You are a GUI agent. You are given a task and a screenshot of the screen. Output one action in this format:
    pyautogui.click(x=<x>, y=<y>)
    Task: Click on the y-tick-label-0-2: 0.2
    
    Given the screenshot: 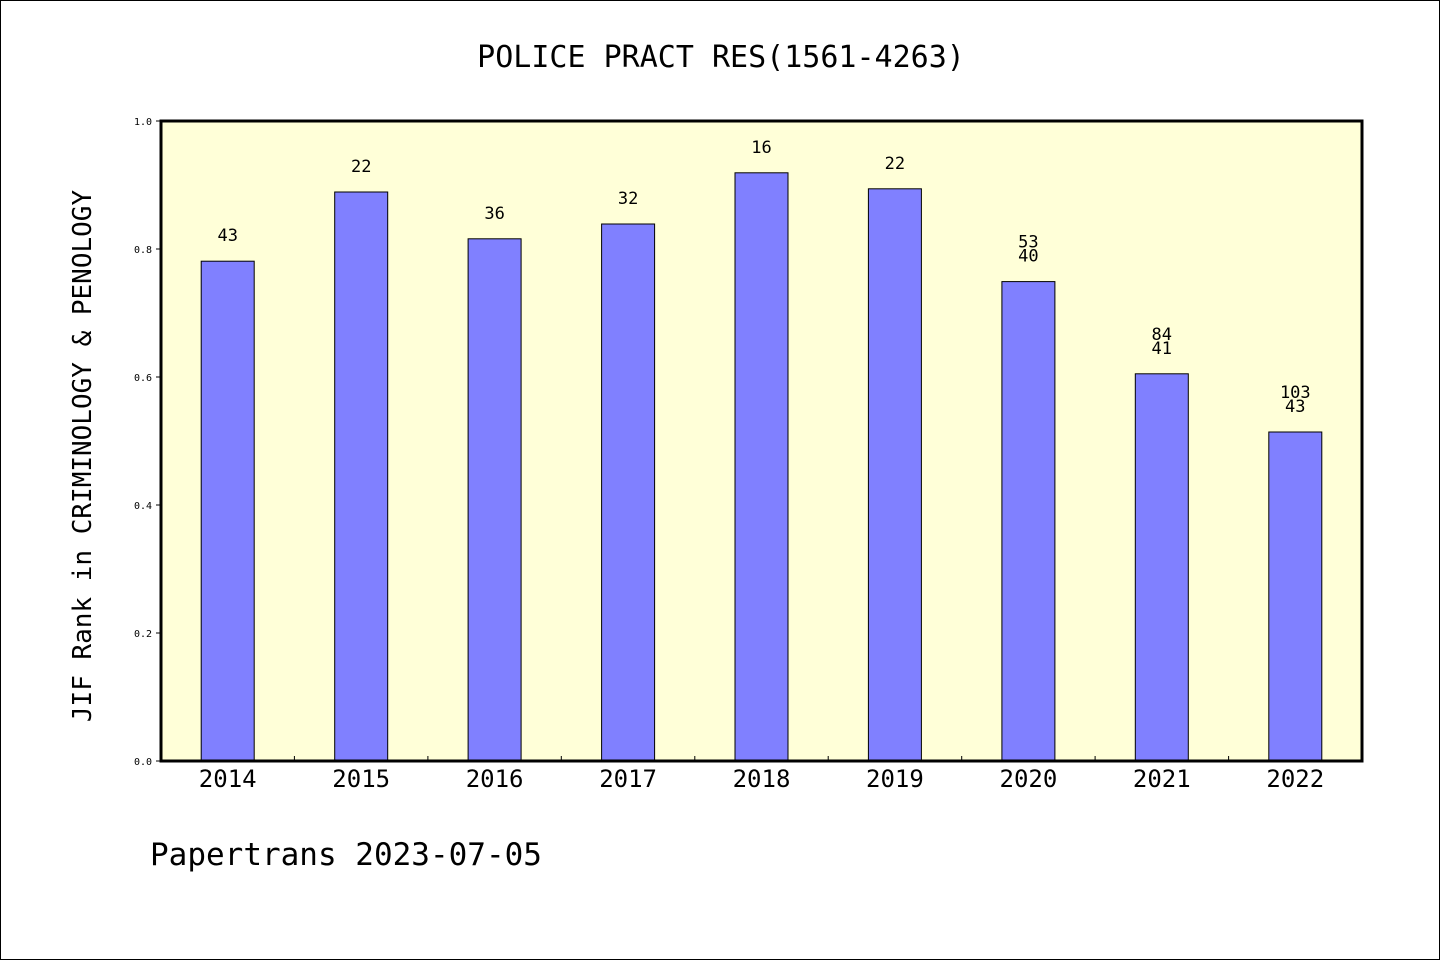 What is the action you would take?
    pyautogui.click(x=143, y=634)
    